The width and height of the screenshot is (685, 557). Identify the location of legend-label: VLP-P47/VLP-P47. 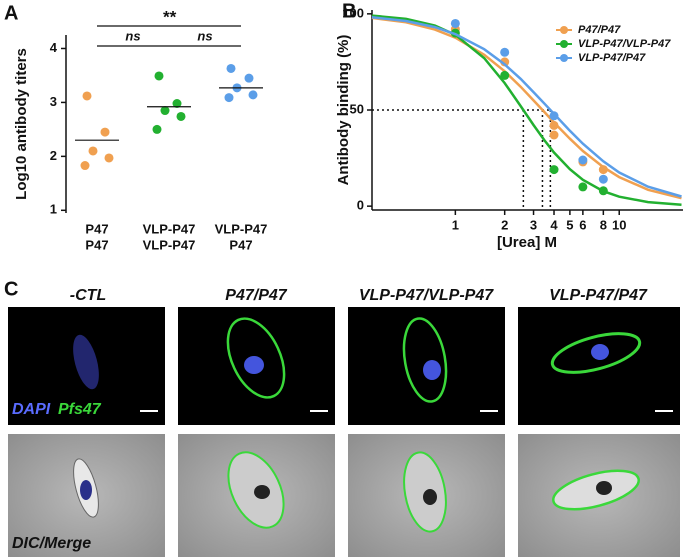
(624, 44).